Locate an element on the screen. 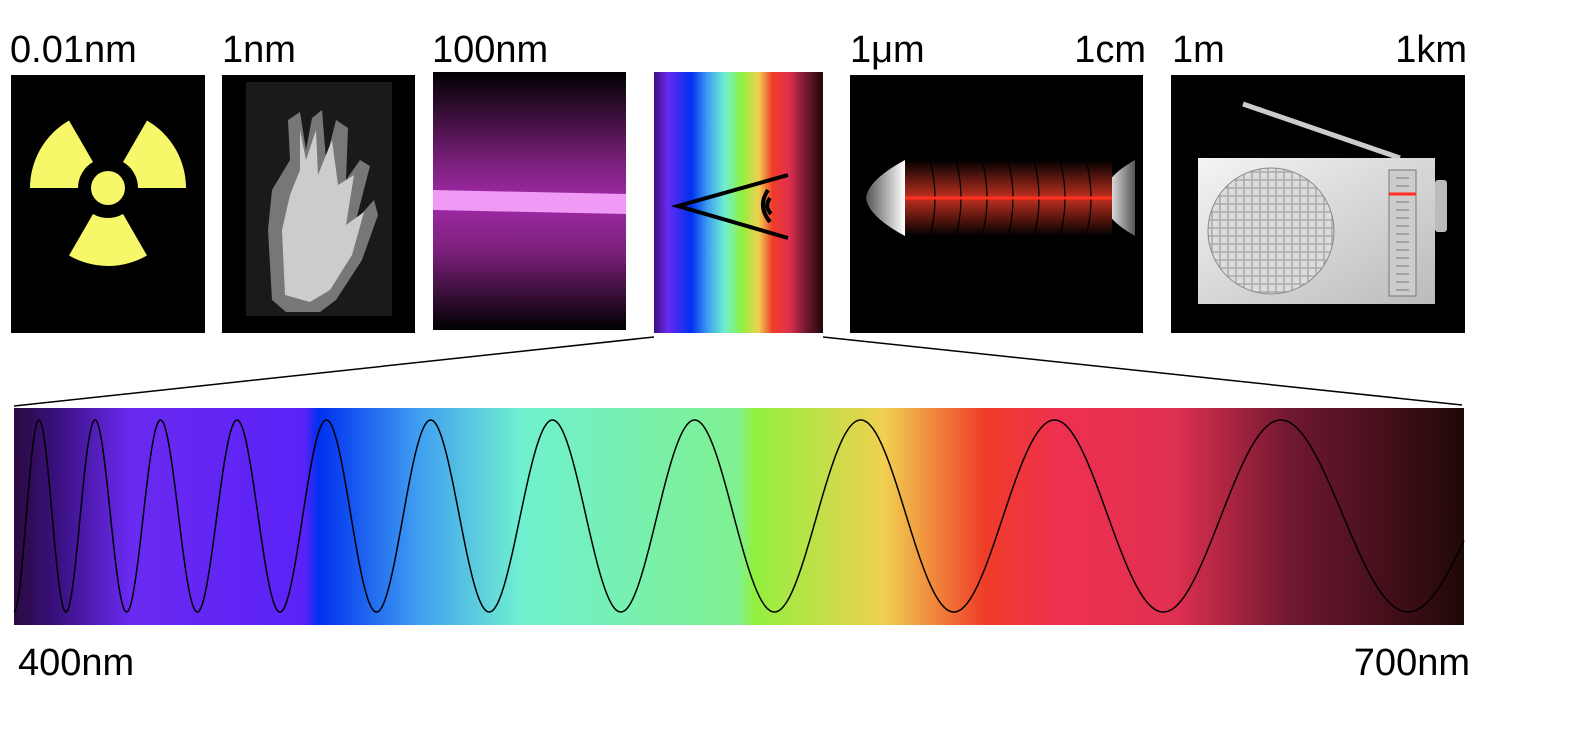 The image size is (1582, 754). radio-knob is located at coordinates (1441, 206).